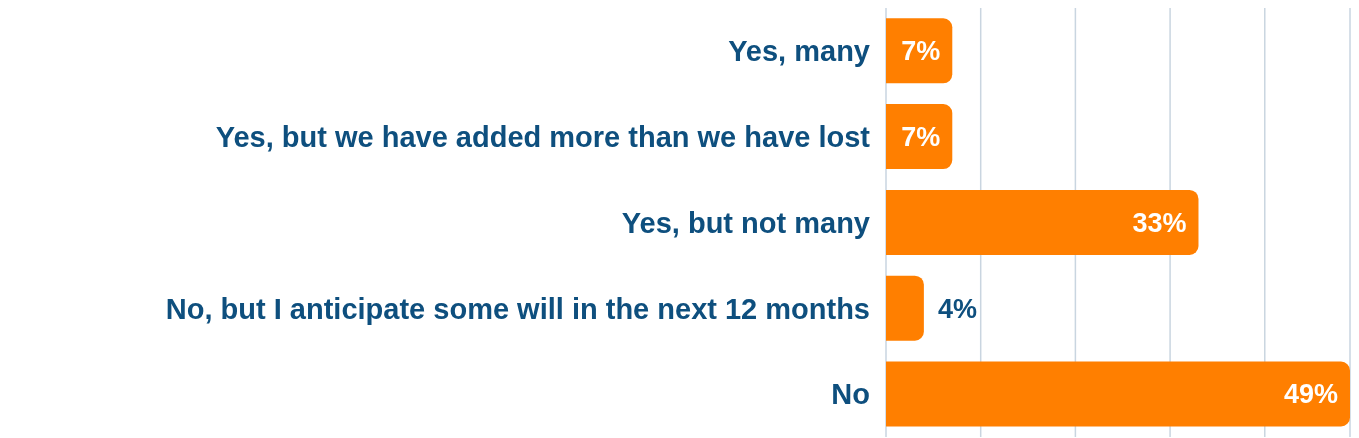 The height and width of the screenshot is (438, 1359). I want to click on y-tick-label: Yes, many, so click(799, 51).